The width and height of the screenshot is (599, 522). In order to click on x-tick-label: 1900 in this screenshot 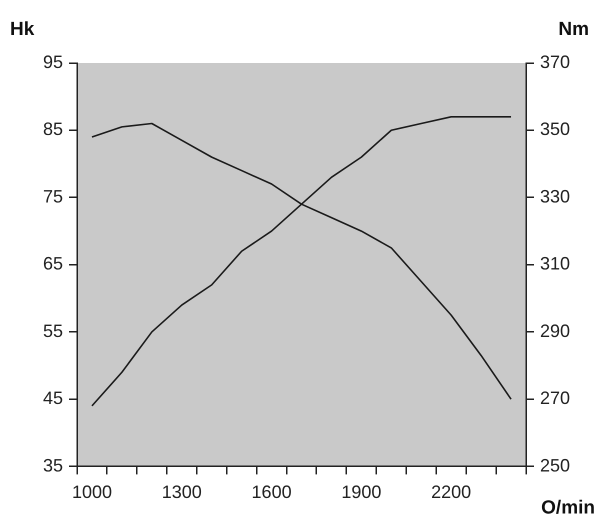, I will do `click(361, 492)`.